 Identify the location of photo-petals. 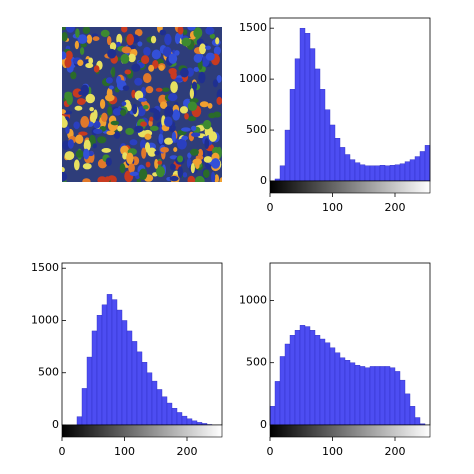
(142, 104).